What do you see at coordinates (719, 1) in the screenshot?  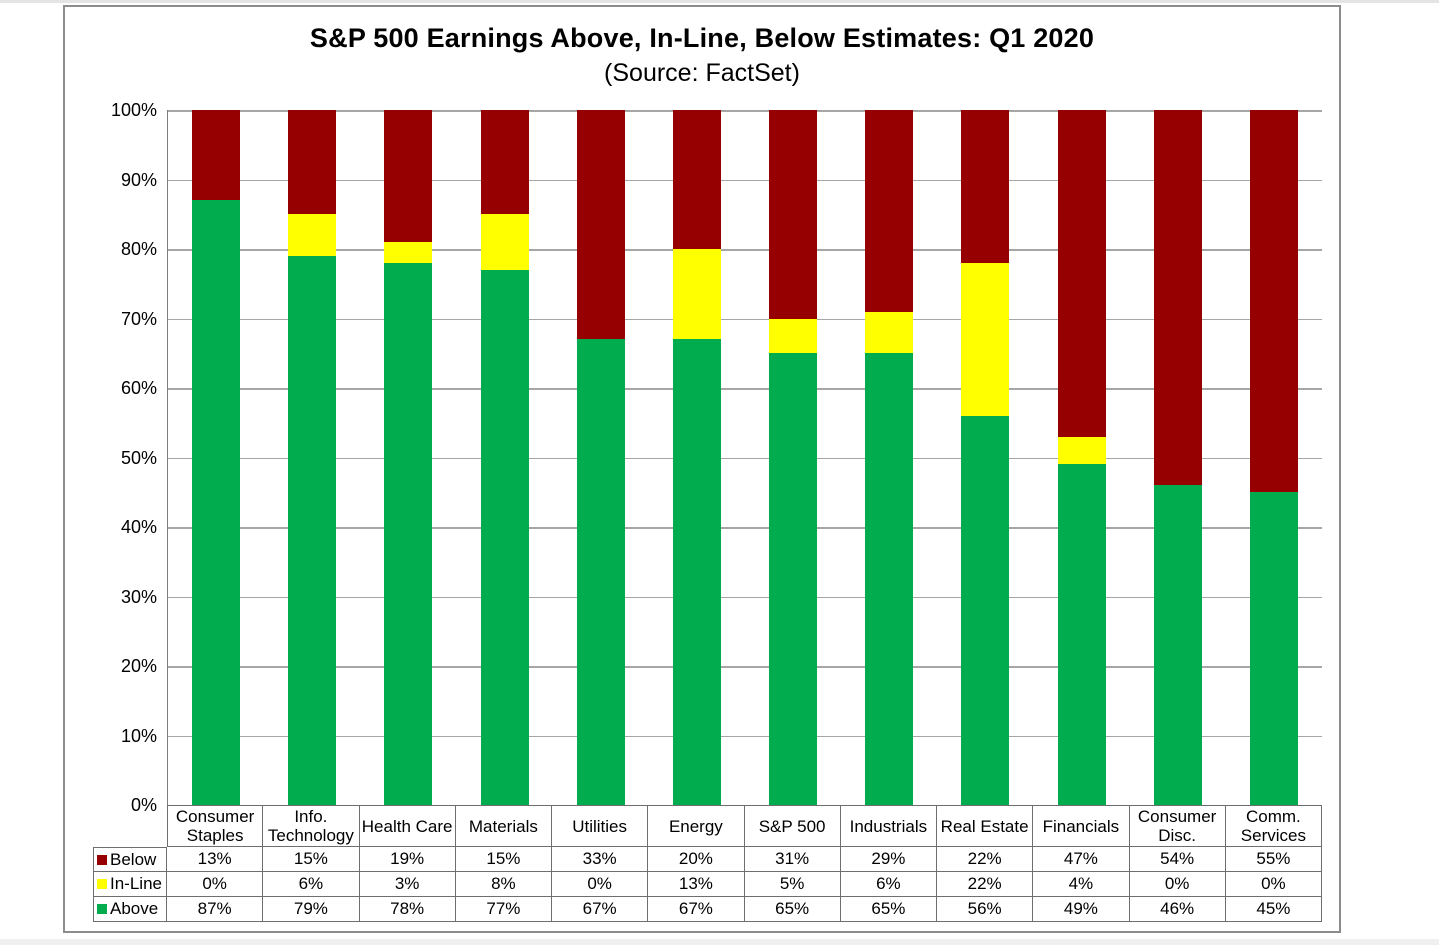 I see `window-top-edge` at bounding box center [719, 1].